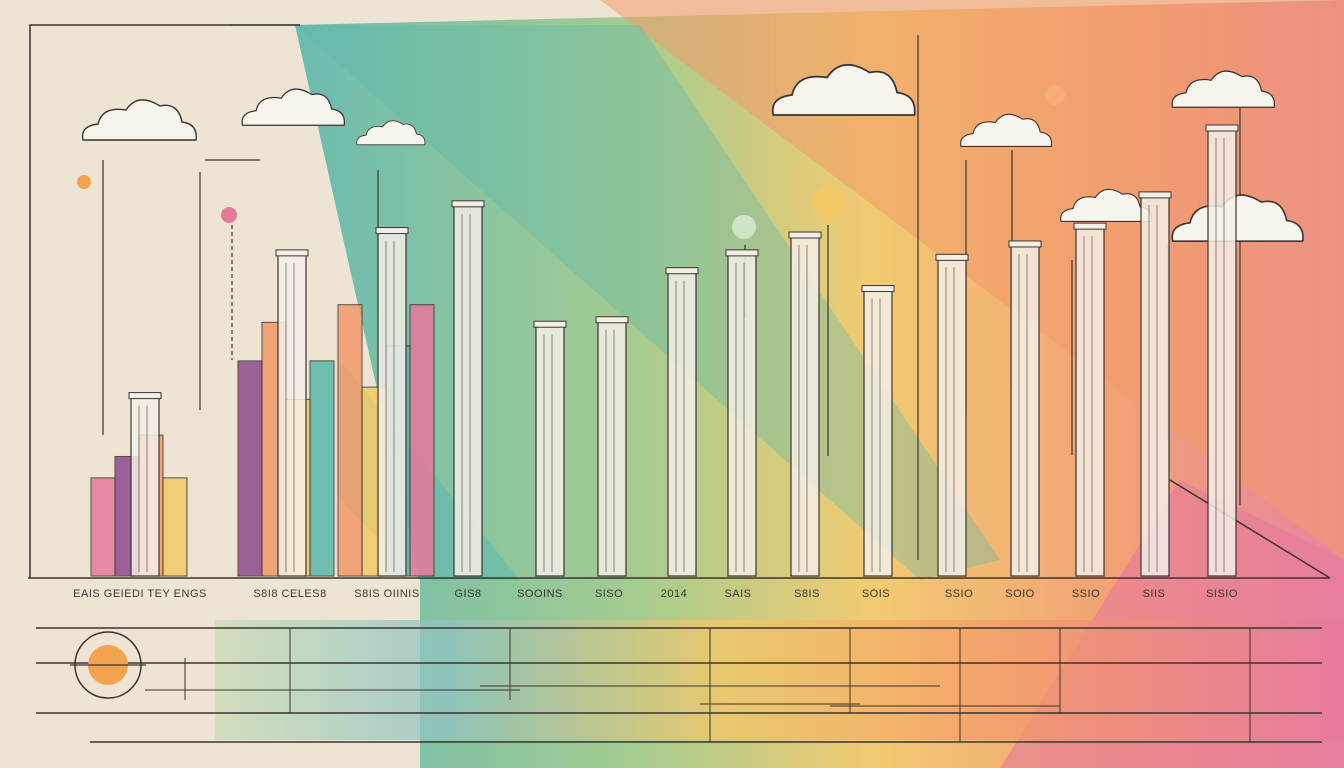 Image resolution: width=1344 pixels, height=768 pixels. I want to click on bar-8-cap, so click(742, 253).